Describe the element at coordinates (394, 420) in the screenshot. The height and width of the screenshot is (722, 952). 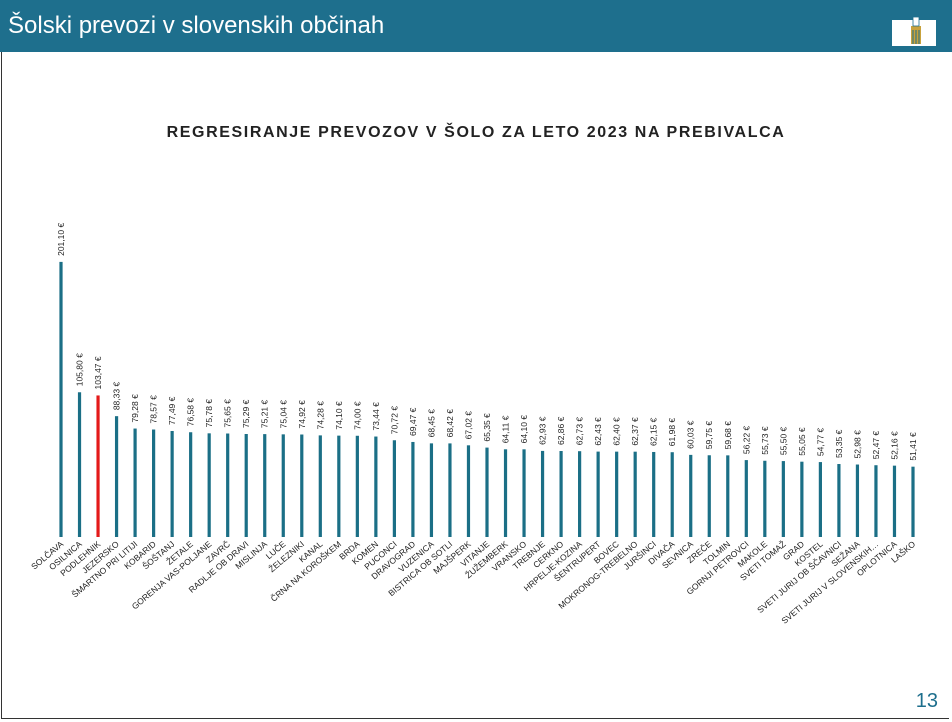
I see `value-label: 70,72 €` at that location.